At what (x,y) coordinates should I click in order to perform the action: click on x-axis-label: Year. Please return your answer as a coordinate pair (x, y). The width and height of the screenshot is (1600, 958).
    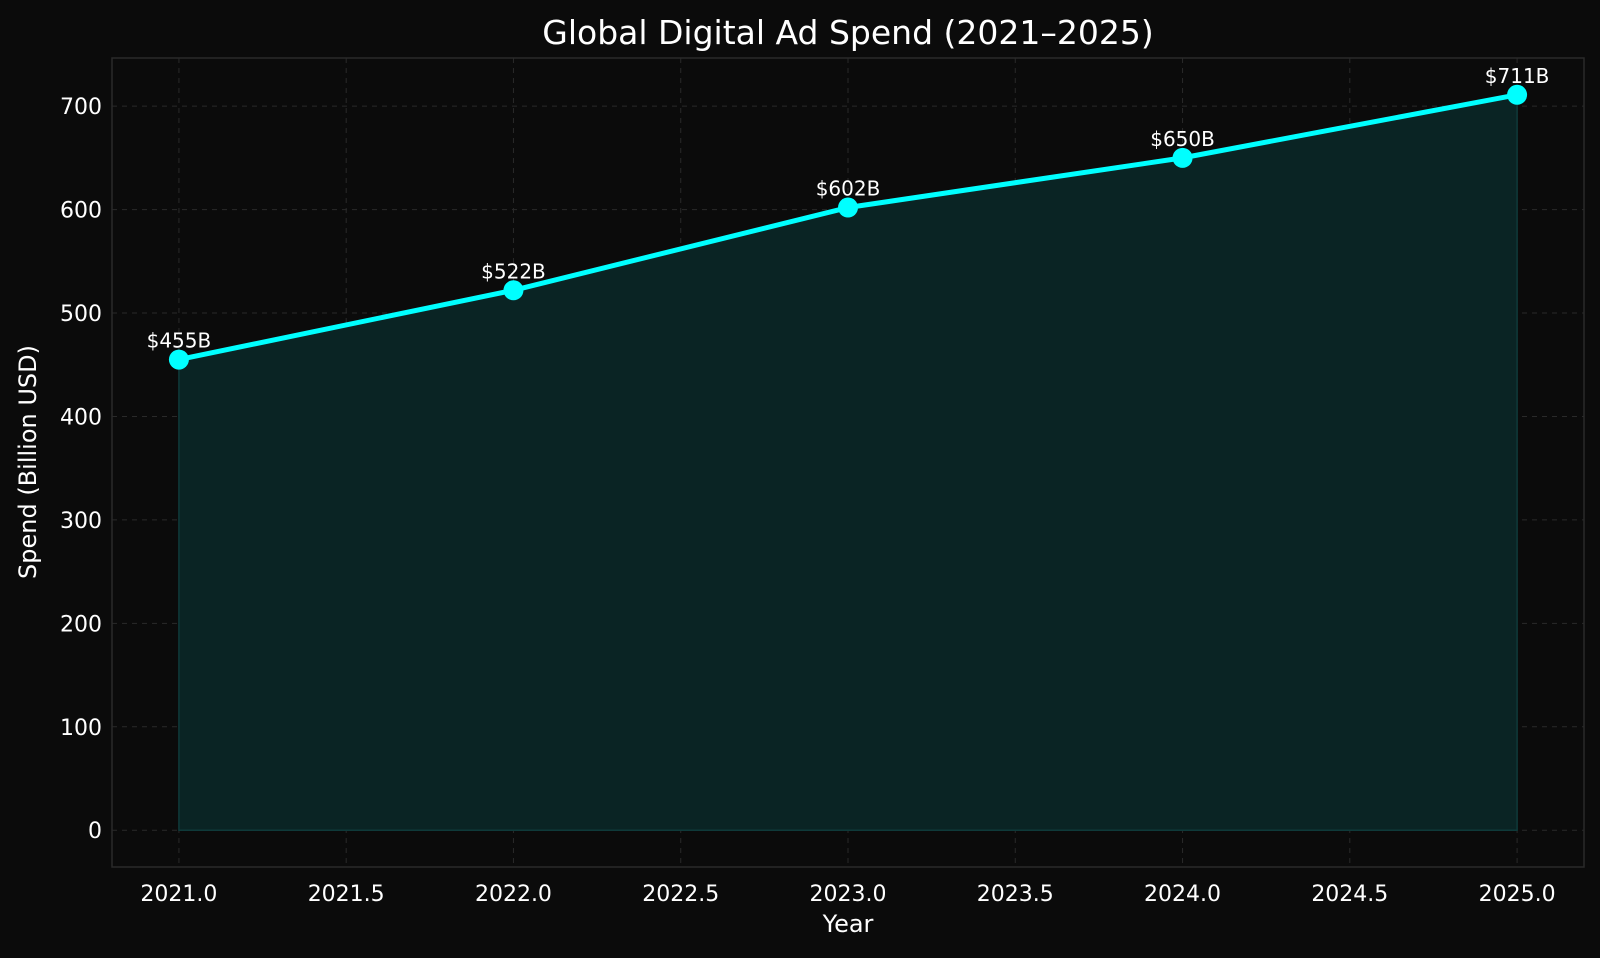
    Looking at the image, I should click on (848, 924).